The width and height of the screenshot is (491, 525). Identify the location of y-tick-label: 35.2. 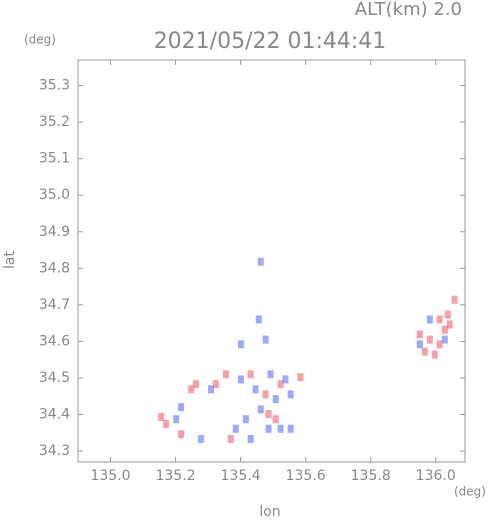
(54, 122).